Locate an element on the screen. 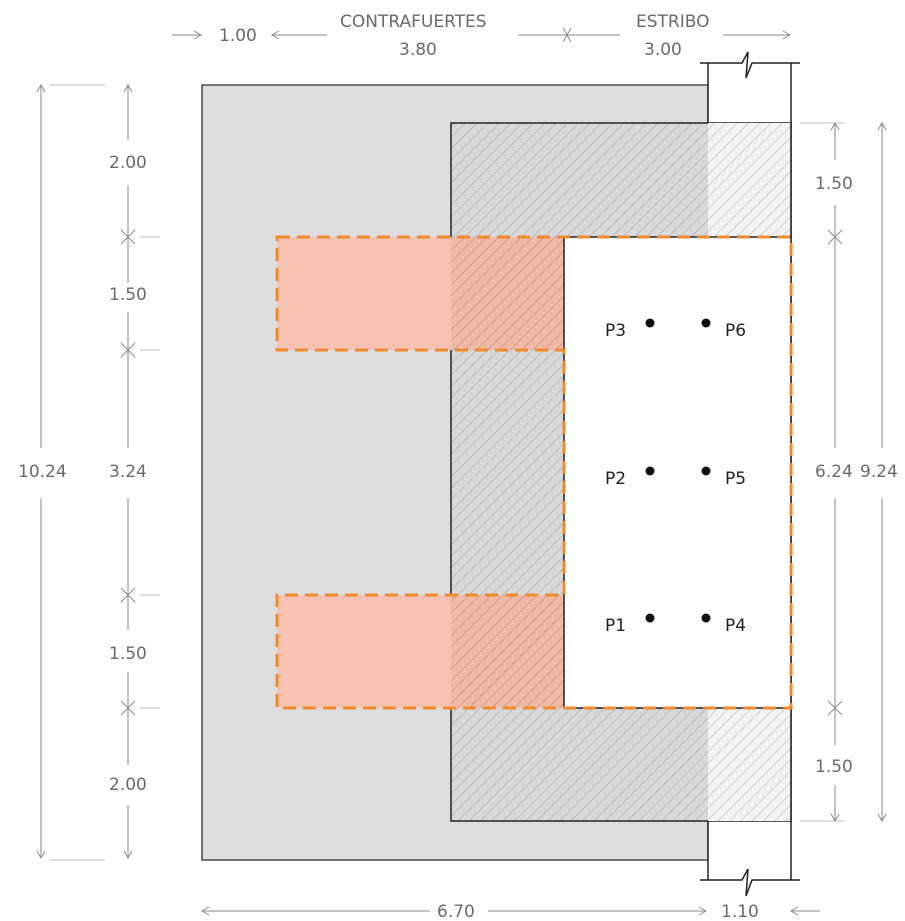 The width and height of the screenshot is (905, 921). point-marker-p1 is located at coordinates (650, 618).